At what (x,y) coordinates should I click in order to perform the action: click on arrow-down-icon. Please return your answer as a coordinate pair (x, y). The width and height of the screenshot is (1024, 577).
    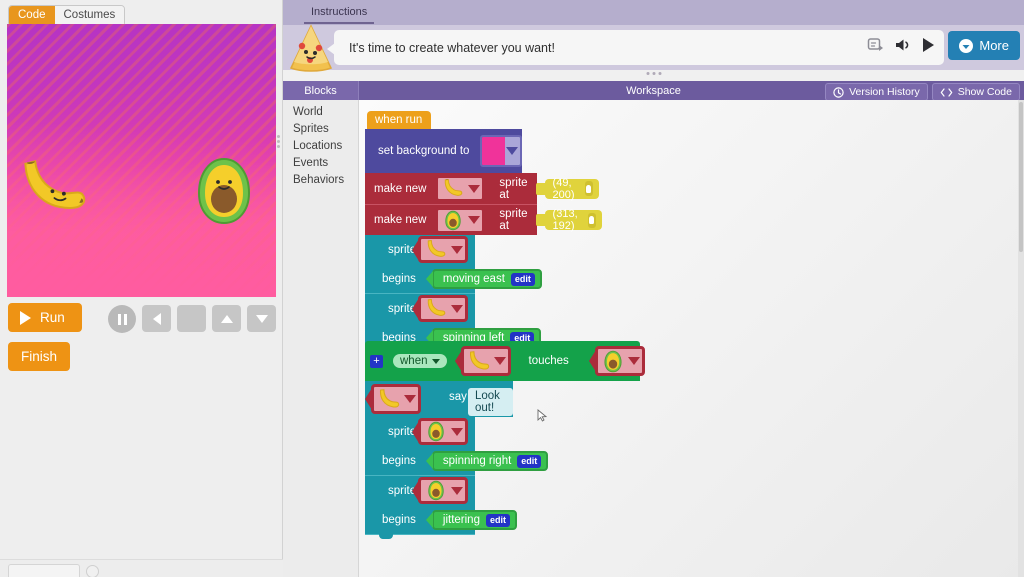
    Looking at the image, I should click on (261, 318).